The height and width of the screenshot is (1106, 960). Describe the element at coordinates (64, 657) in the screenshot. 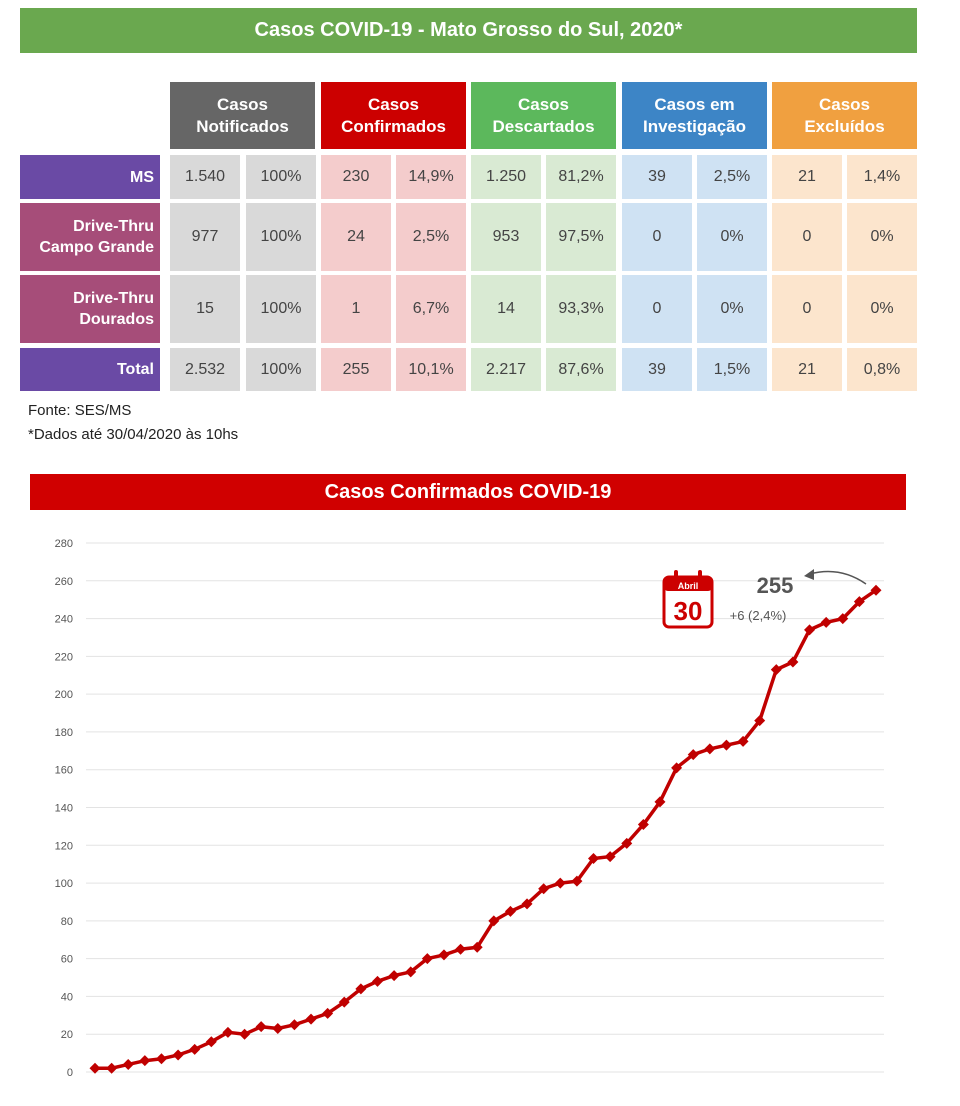

I see `y-tick-label: 220` at that location.